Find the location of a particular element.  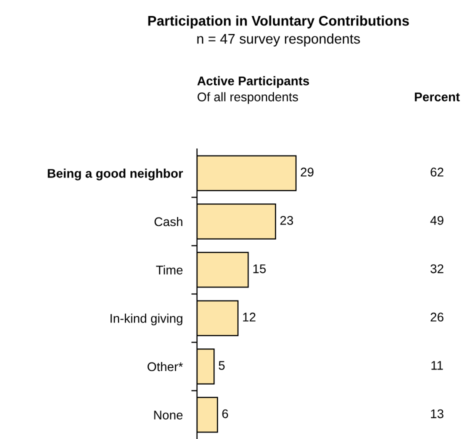

text: Percent is located at coordinates (437, 97).